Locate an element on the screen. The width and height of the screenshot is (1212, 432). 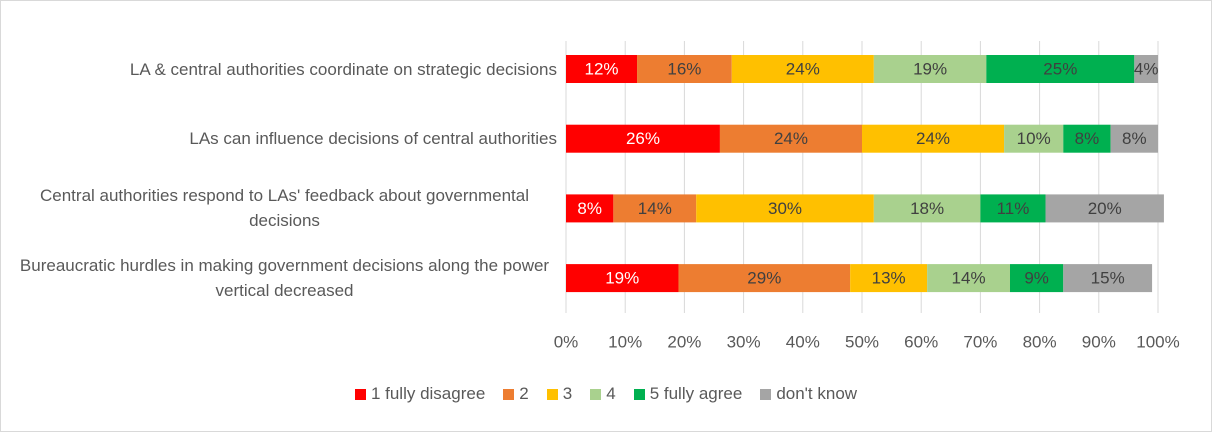
x-tick-label: 50% is located at coordinates (862, 341).